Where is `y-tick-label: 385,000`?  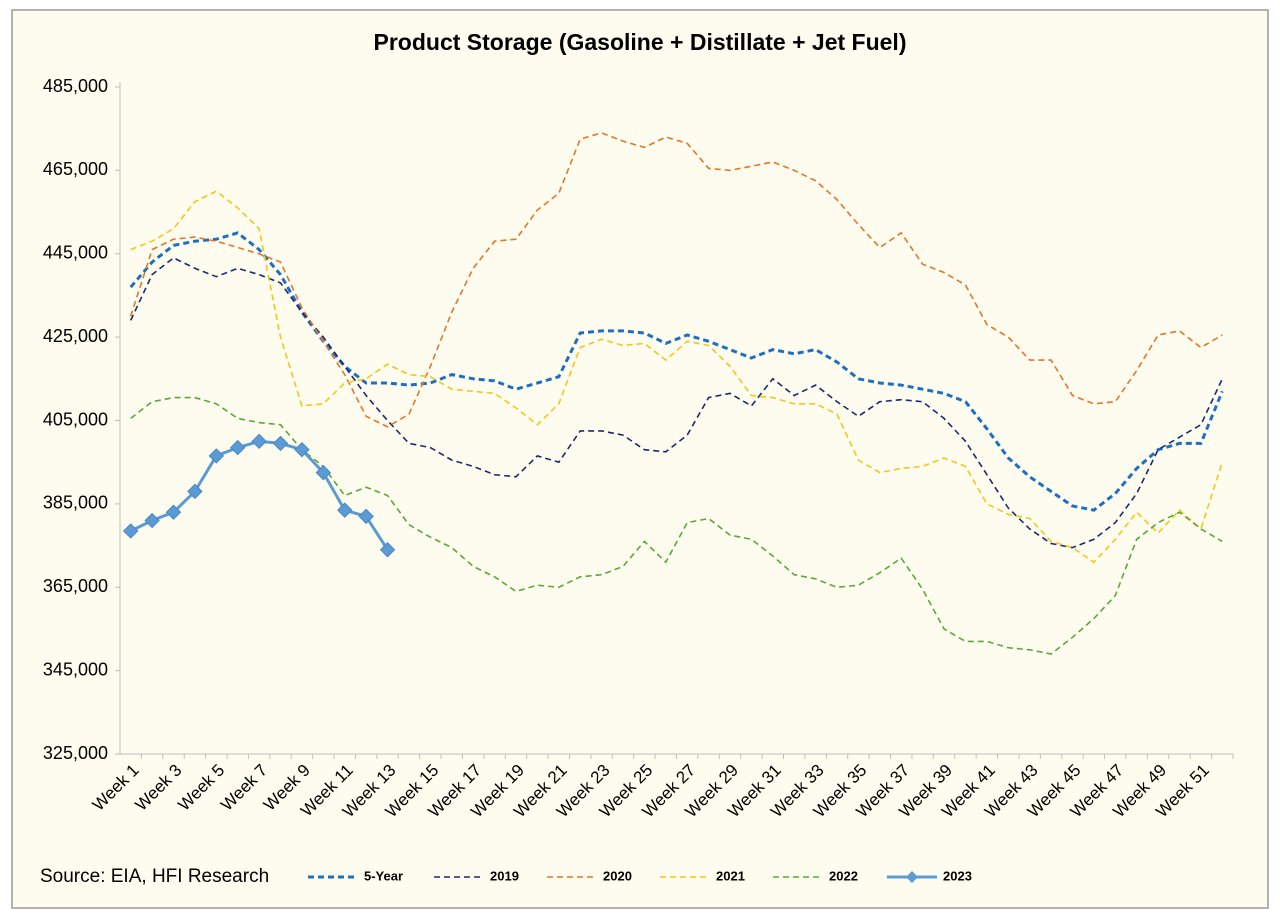 y-tick-label: 385,000 is located at coordinates (75, 503).